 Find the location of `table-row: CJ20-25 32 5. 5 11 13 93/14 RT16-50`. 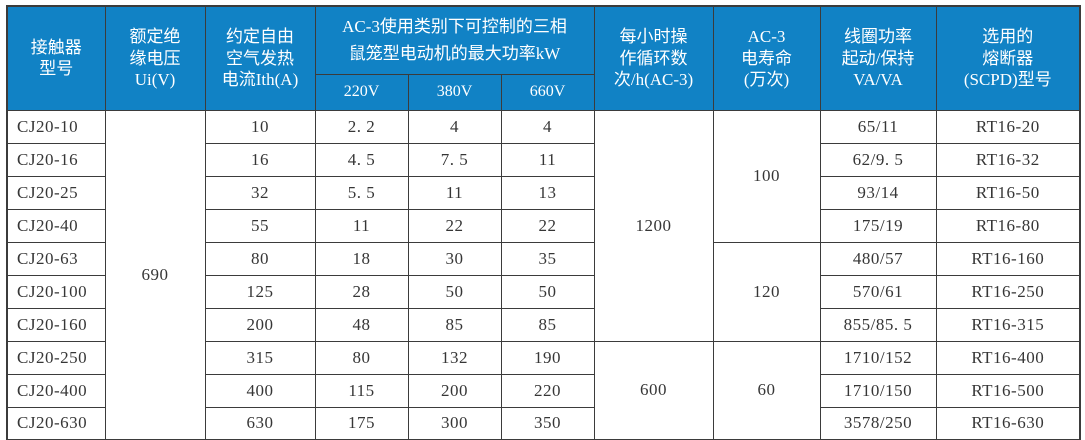

table-row: CJ20-25 32 5. 5 11 13 93/14 RT16-50 is located at coordinates (543, 192).